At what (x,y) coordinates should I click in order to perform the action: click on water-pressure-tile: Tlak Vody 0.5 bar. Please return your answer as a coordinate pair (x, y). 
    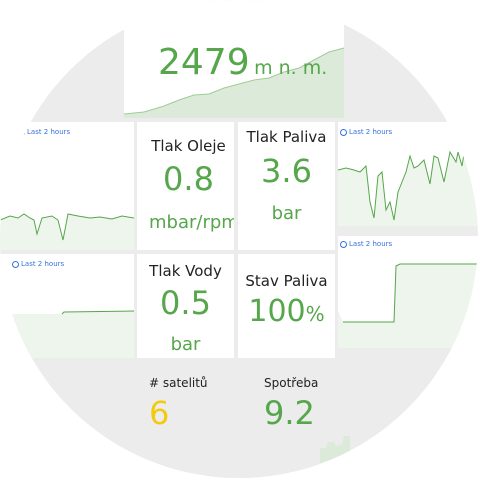
    Looking at the image, I should click on (185, 306).